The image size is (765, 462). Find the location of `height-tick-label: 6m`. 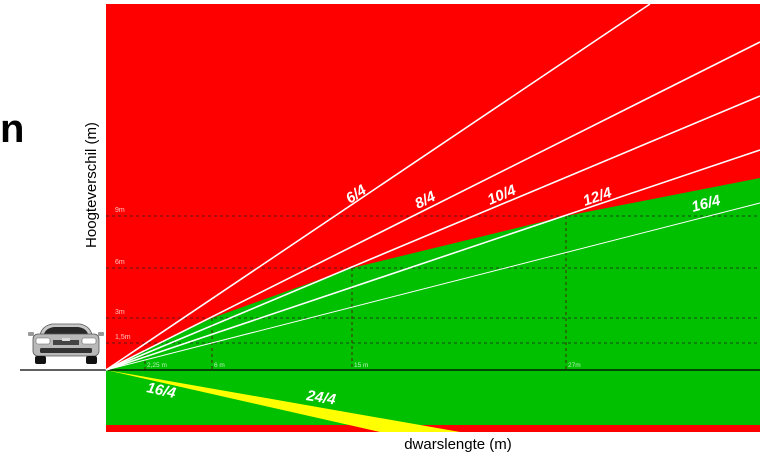

height-tick-label: 6m is located at coordinates (120, 262).